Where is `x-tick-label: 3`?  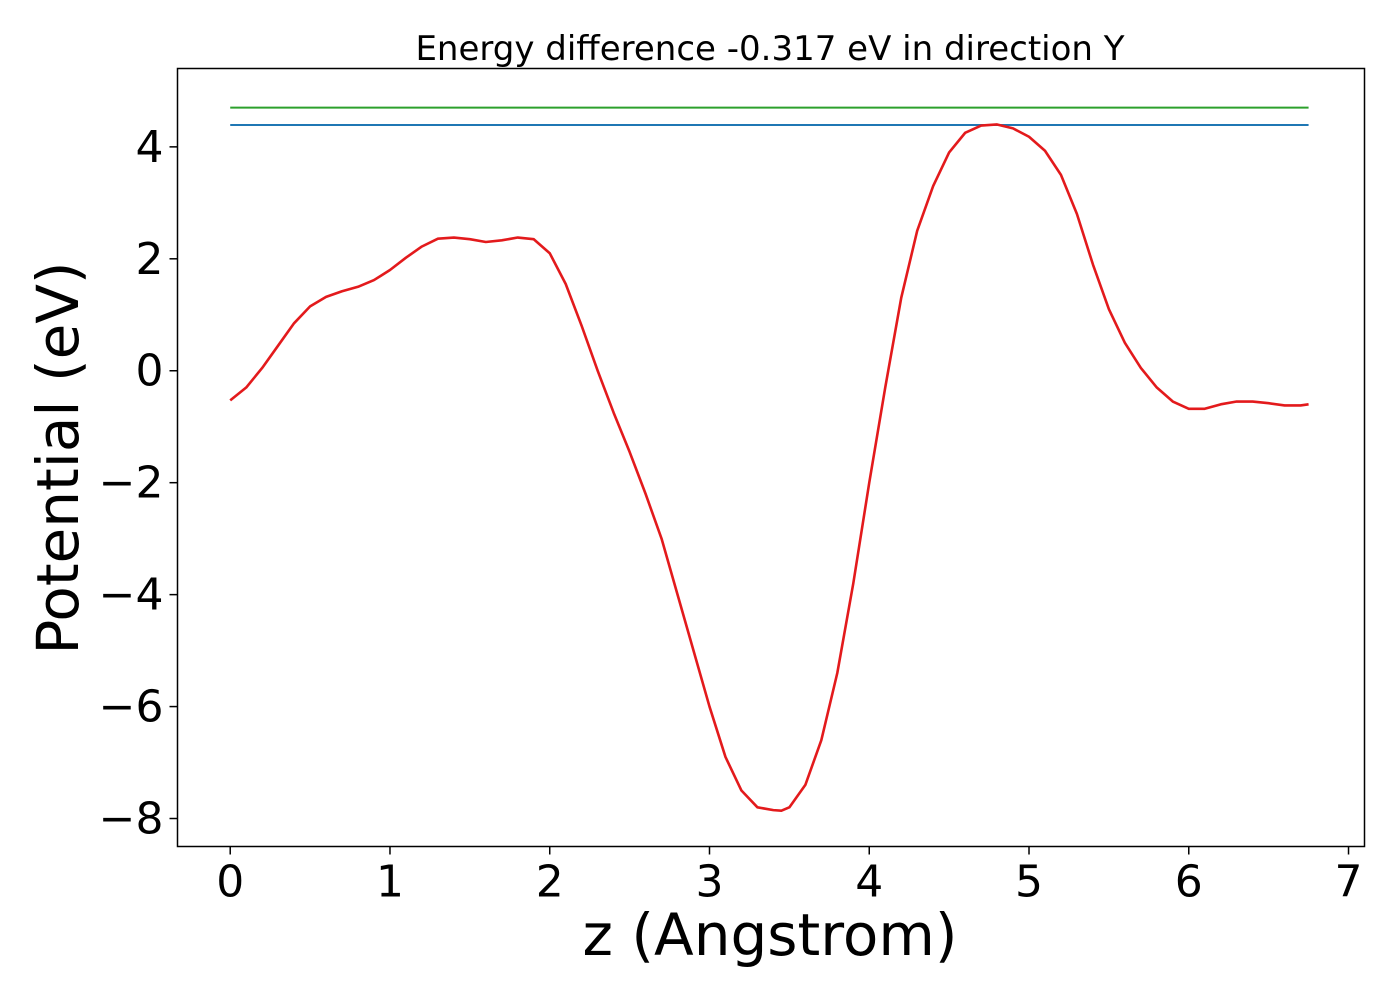
x-tick-label: 3 is located at coordinates (709, 882).